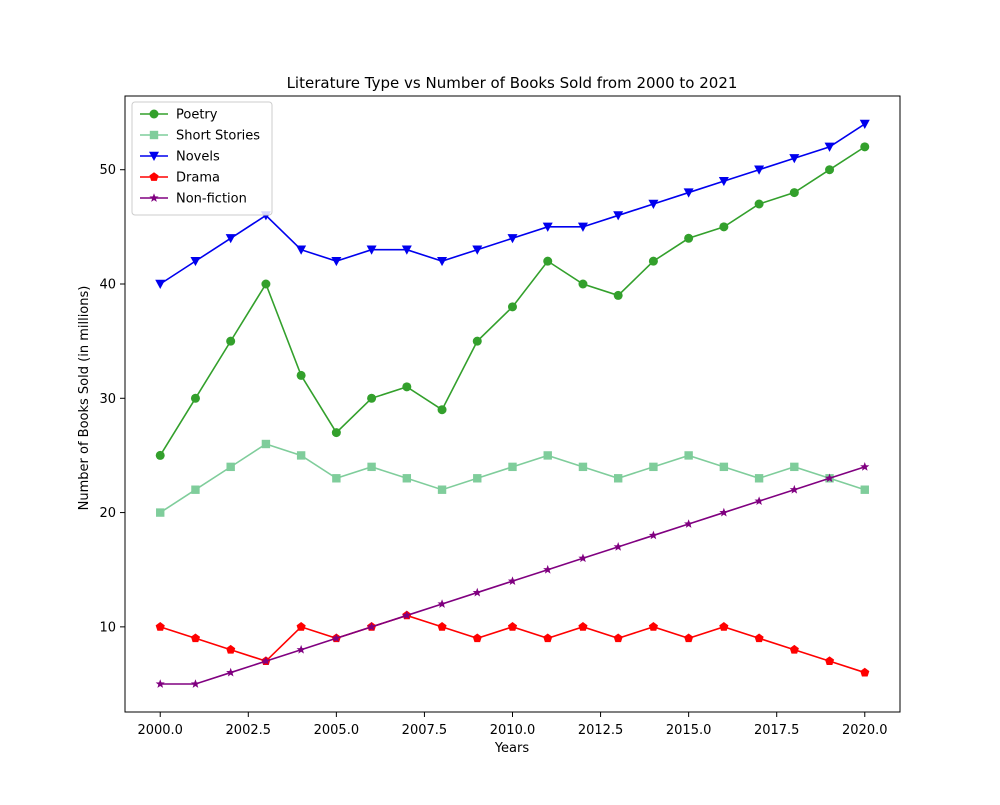 This screenshot has height=805, width=1000. What do you see at coordinates (601, 730) in the screenshot?
I see `x-tick-label: 2012.5` at bounding box center [601, 730].